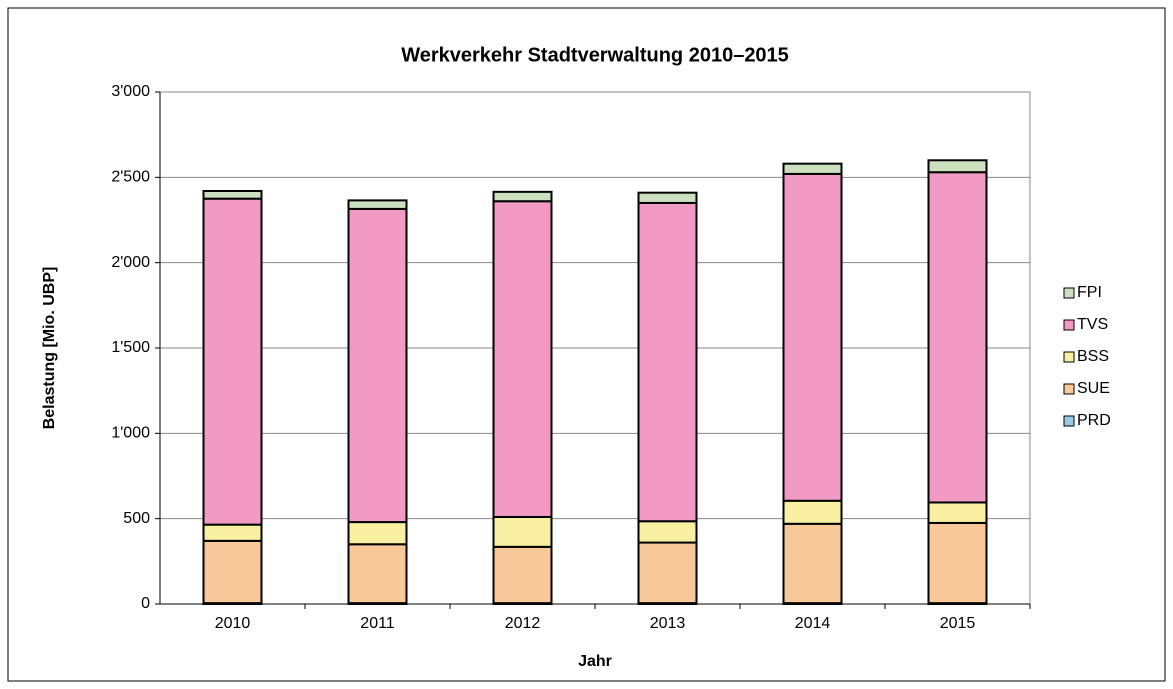 The height and width of the screenshot is (689, 1173). Describe the element at coordinates (595, 55) in the screenshot. I see `chart-title: Werkverkehr Stadtverwaltung 2010–2015` at that location.